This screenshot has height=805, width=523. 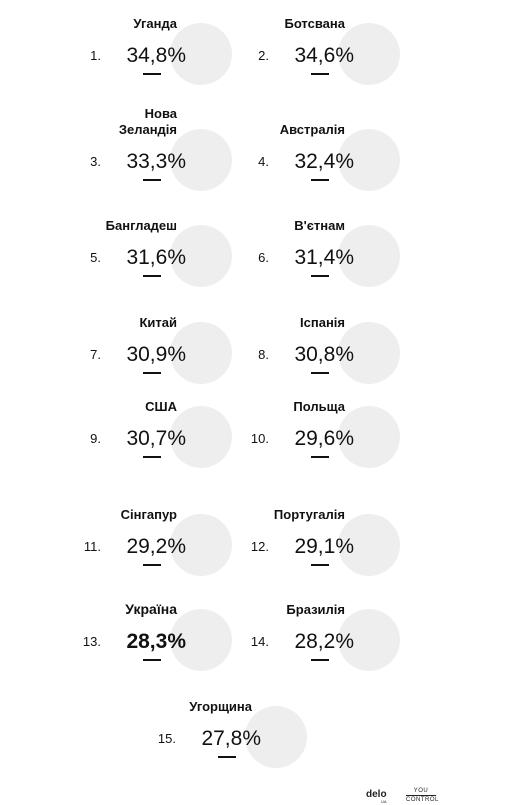 I want to click on value-label: 29,6%, so click(x=324, y=438).